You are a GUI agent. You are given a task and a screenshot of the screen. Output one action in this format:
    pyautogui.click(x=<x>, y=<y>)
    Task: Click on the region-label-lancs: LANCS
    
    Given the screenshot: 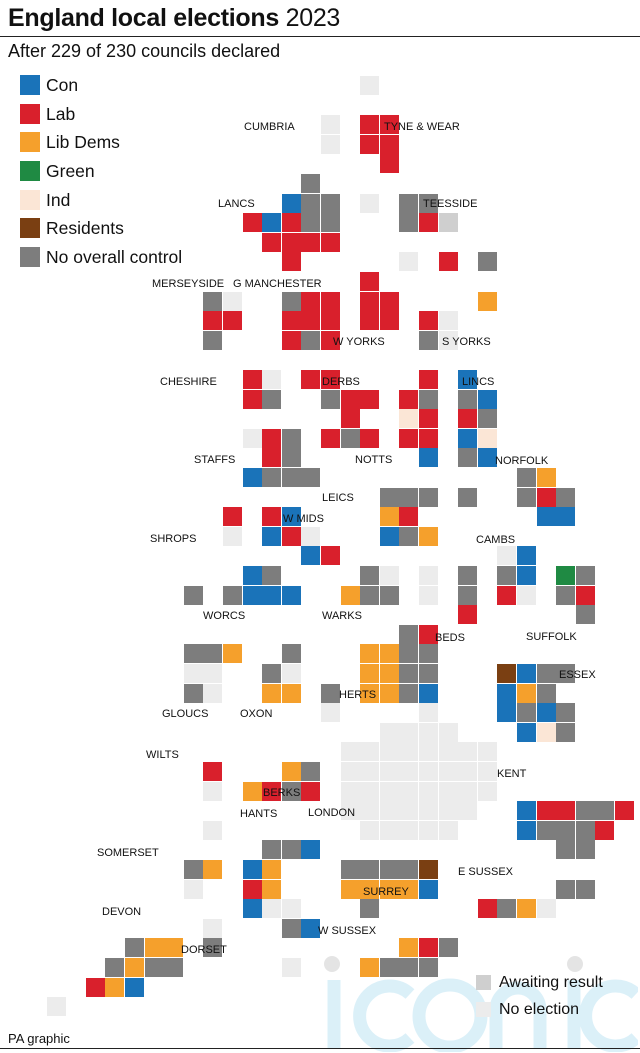 What is the action you would take?
    pyautogui.click(x=236, y=204)
    